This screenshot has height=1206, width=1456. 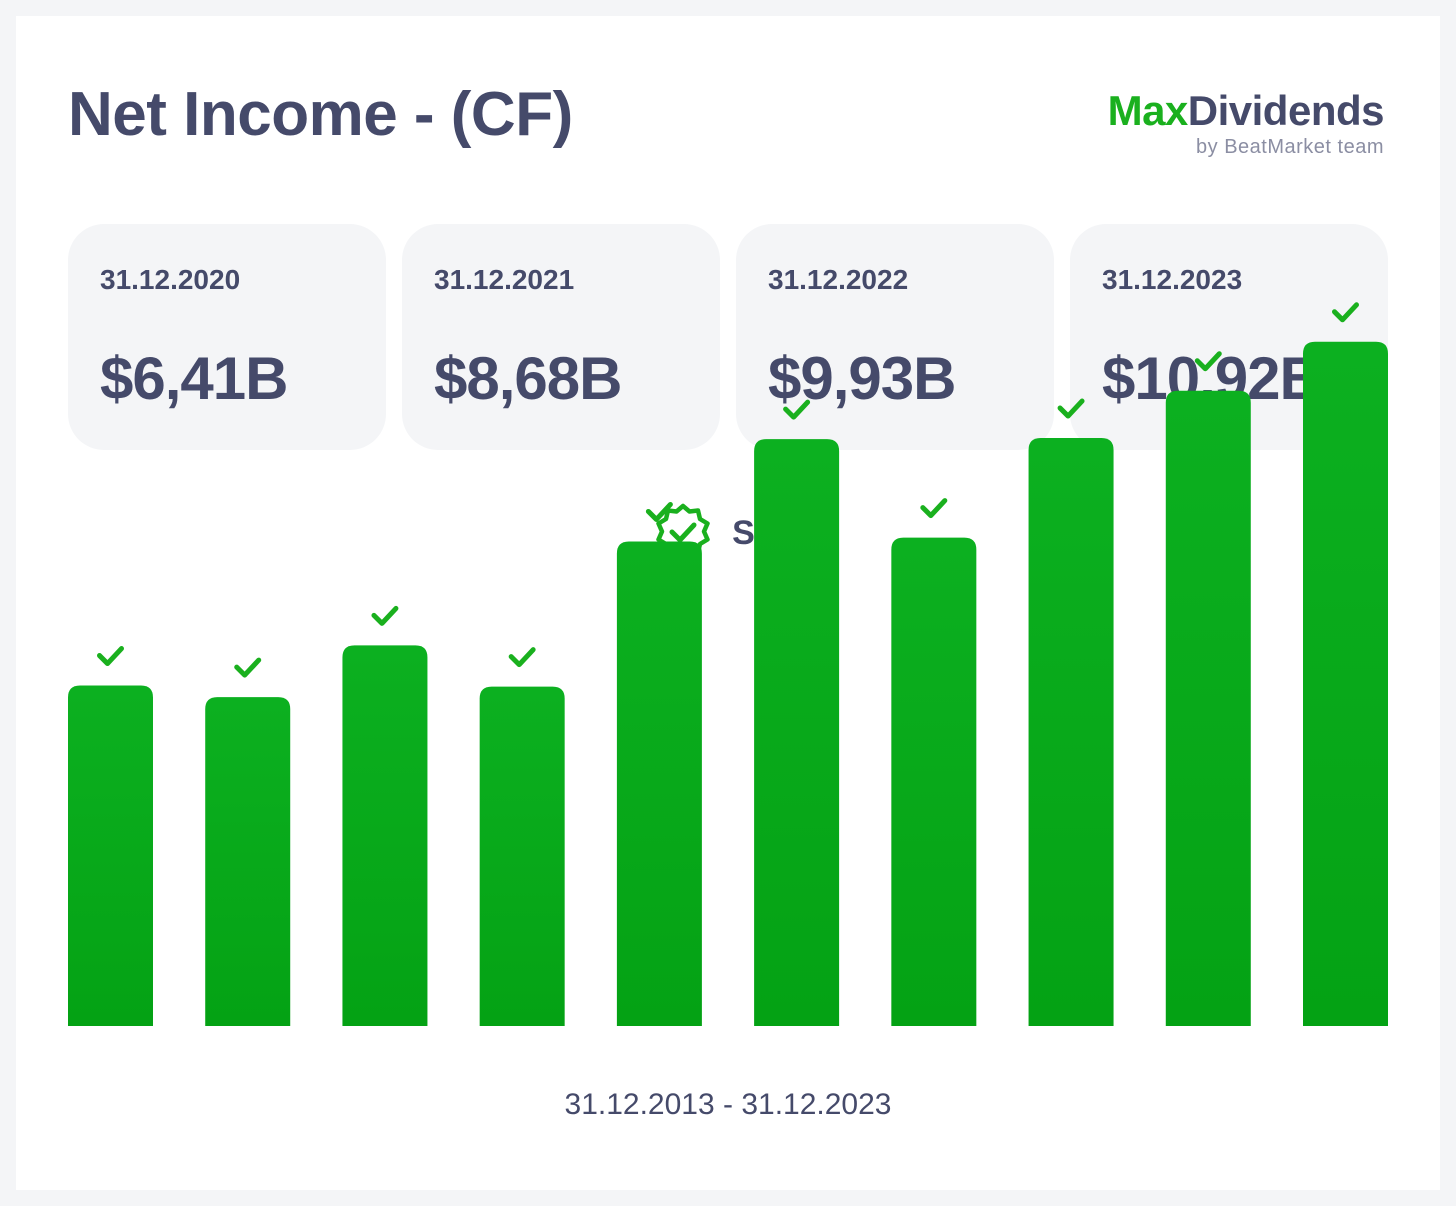 I want to click on bar-31.12.2023, so click(x=1345, y=683).